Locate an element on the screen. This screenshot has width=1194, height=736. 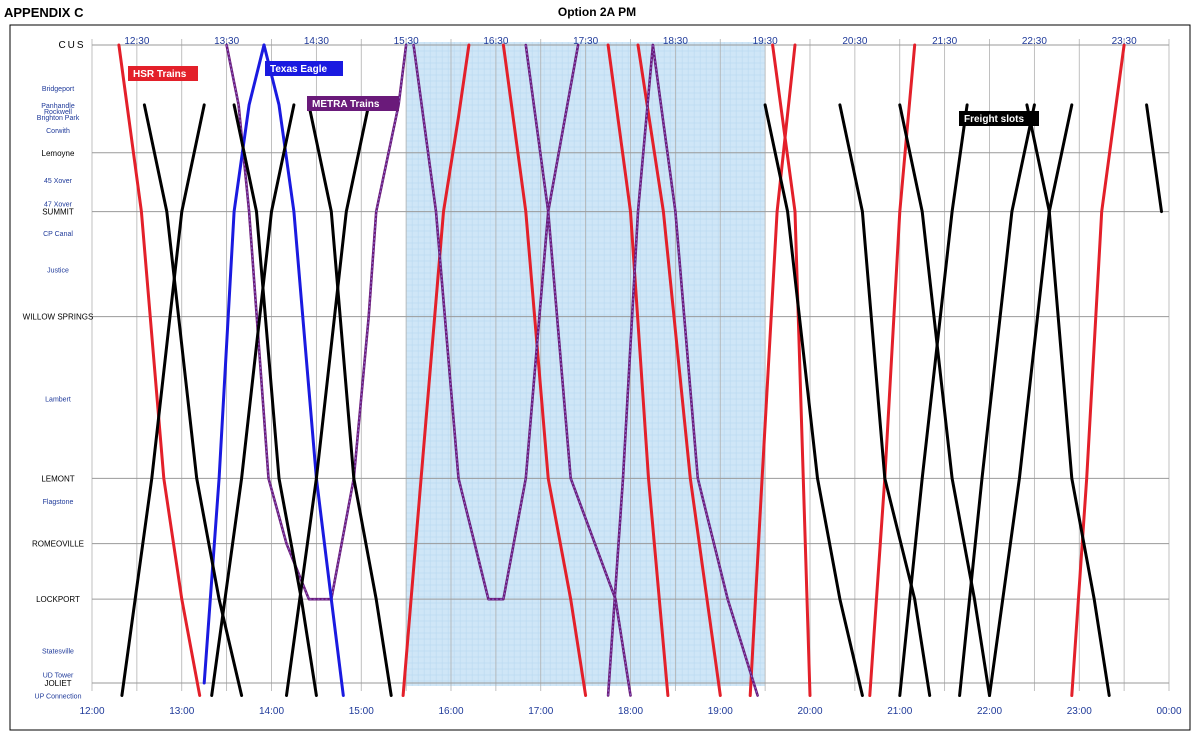
bottom-tick-label: 22:00 is located at coordinates (989, 711).